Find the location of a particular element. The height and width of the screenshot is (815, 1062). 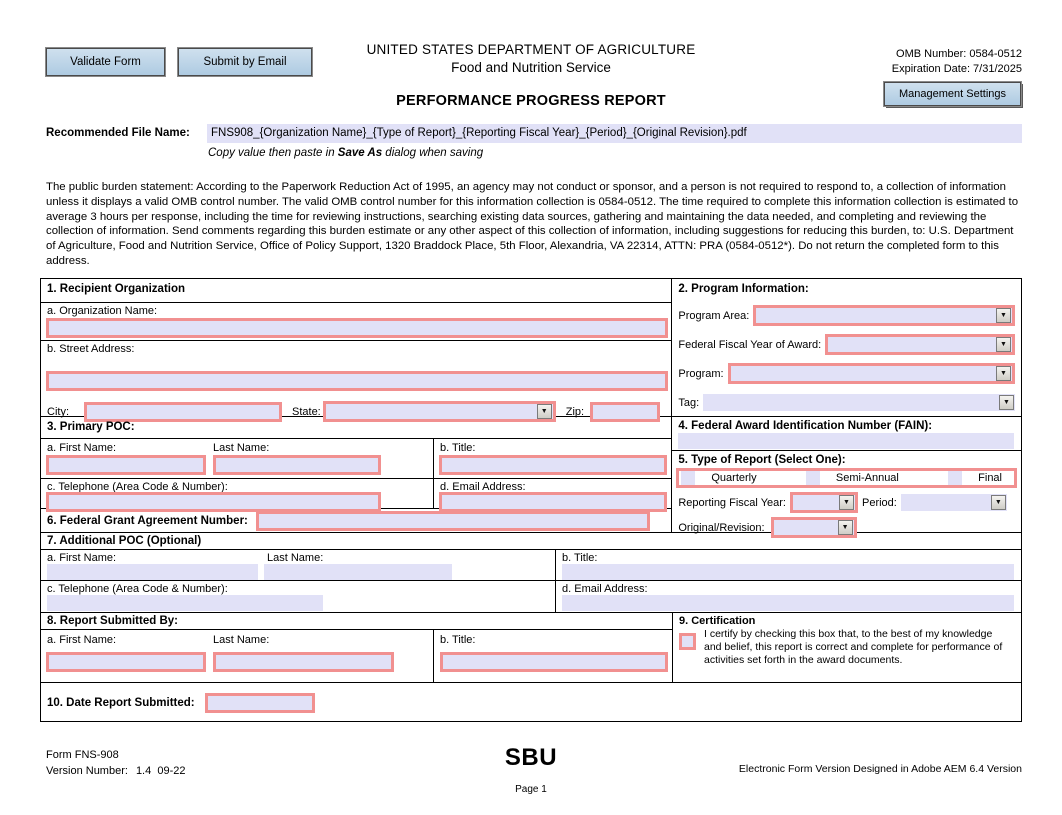

tag-label: Tag: is located at coordinates (689, 402).